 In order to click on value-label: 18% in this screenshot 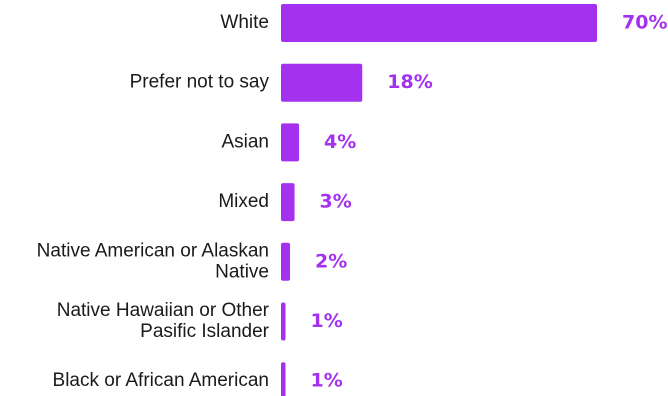, I will do `click(409, 82)`.